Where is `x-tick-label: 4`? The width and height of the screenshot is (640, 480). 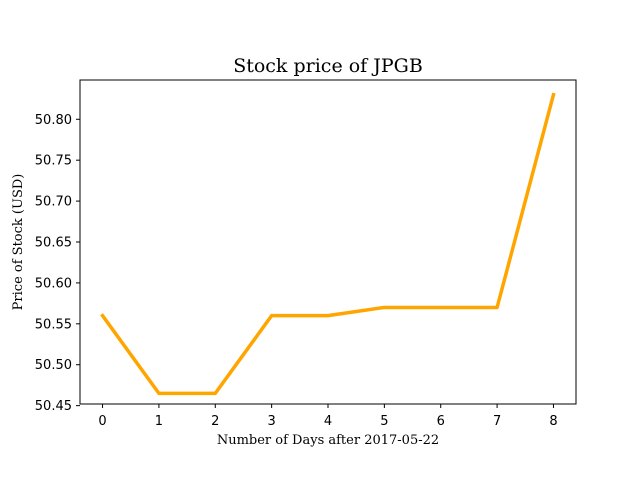
x-tick-label: 4 is located at coordinates (328, 421).